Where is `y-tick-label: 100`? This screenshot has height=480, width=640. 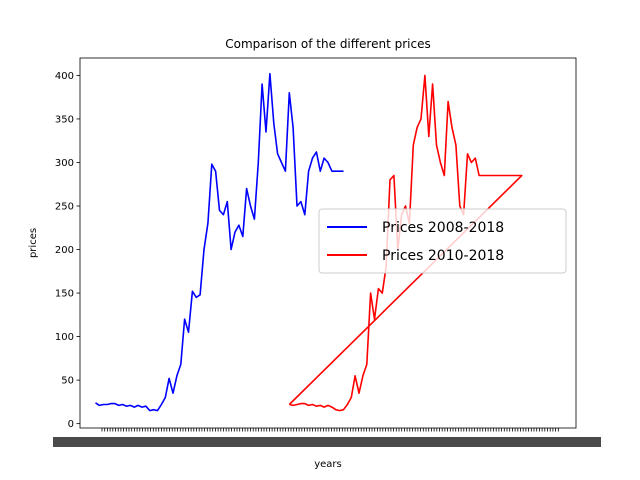 y-tick-label: 100 is located at coordinates (64, 337).